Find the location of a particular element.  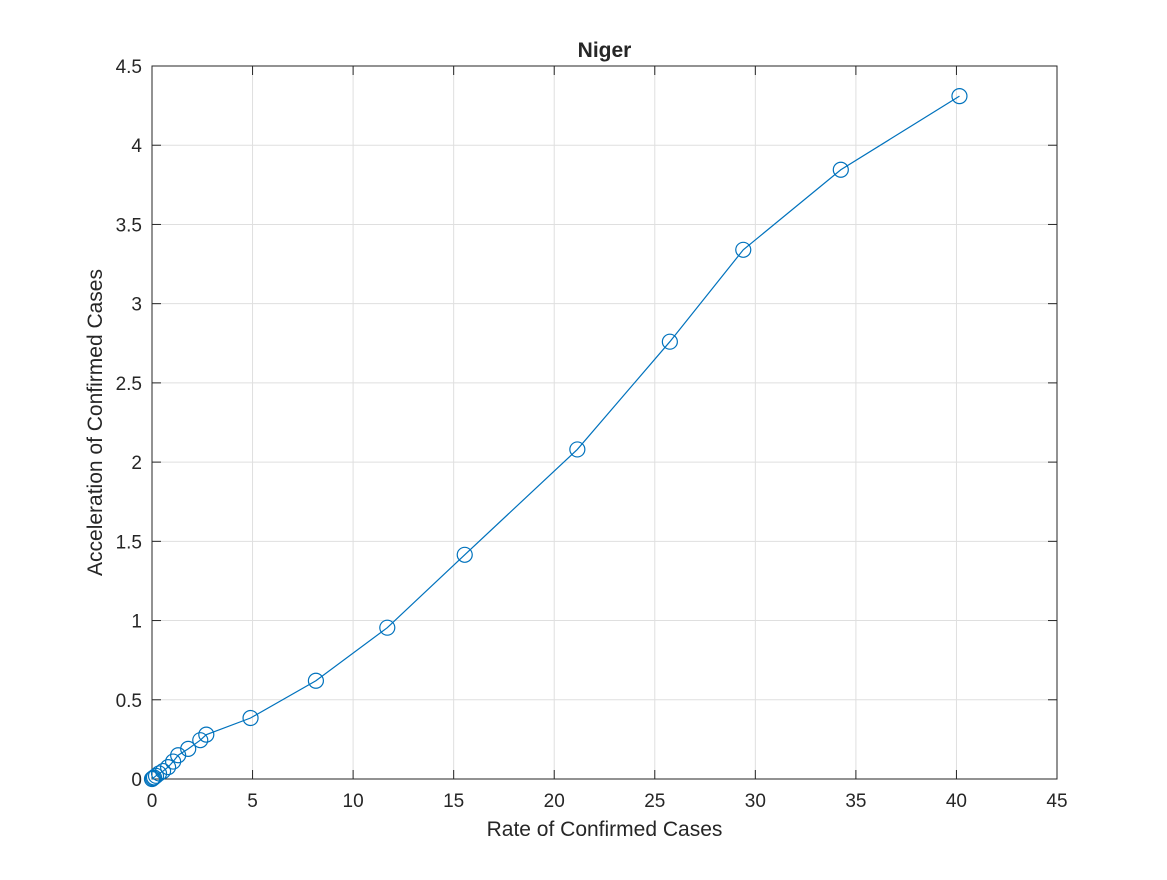

y-tick-label: 0.5 is located at coordinates (129, 701).